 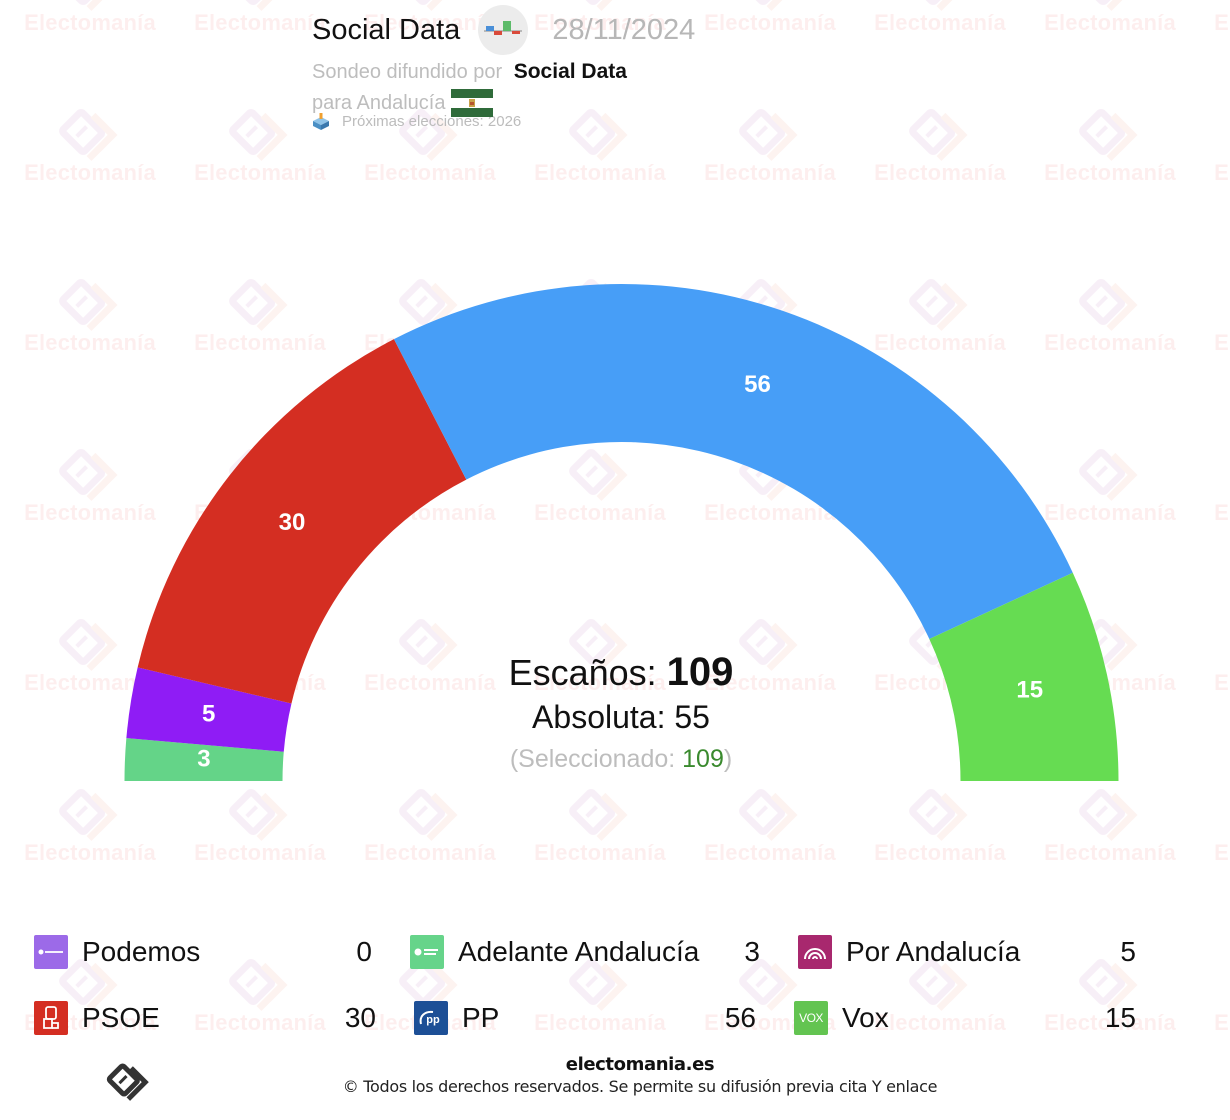 I want to click on segment-psoe, so click(x=302, y=521).